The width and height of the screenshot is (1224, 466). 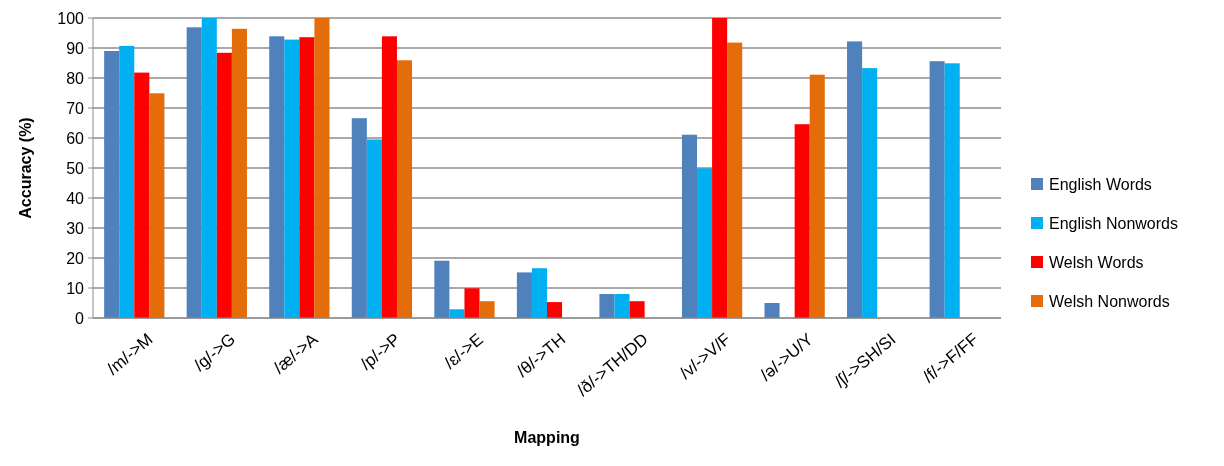 I want to click on x-axis-title: Mapping, so click(x=547, y=437).